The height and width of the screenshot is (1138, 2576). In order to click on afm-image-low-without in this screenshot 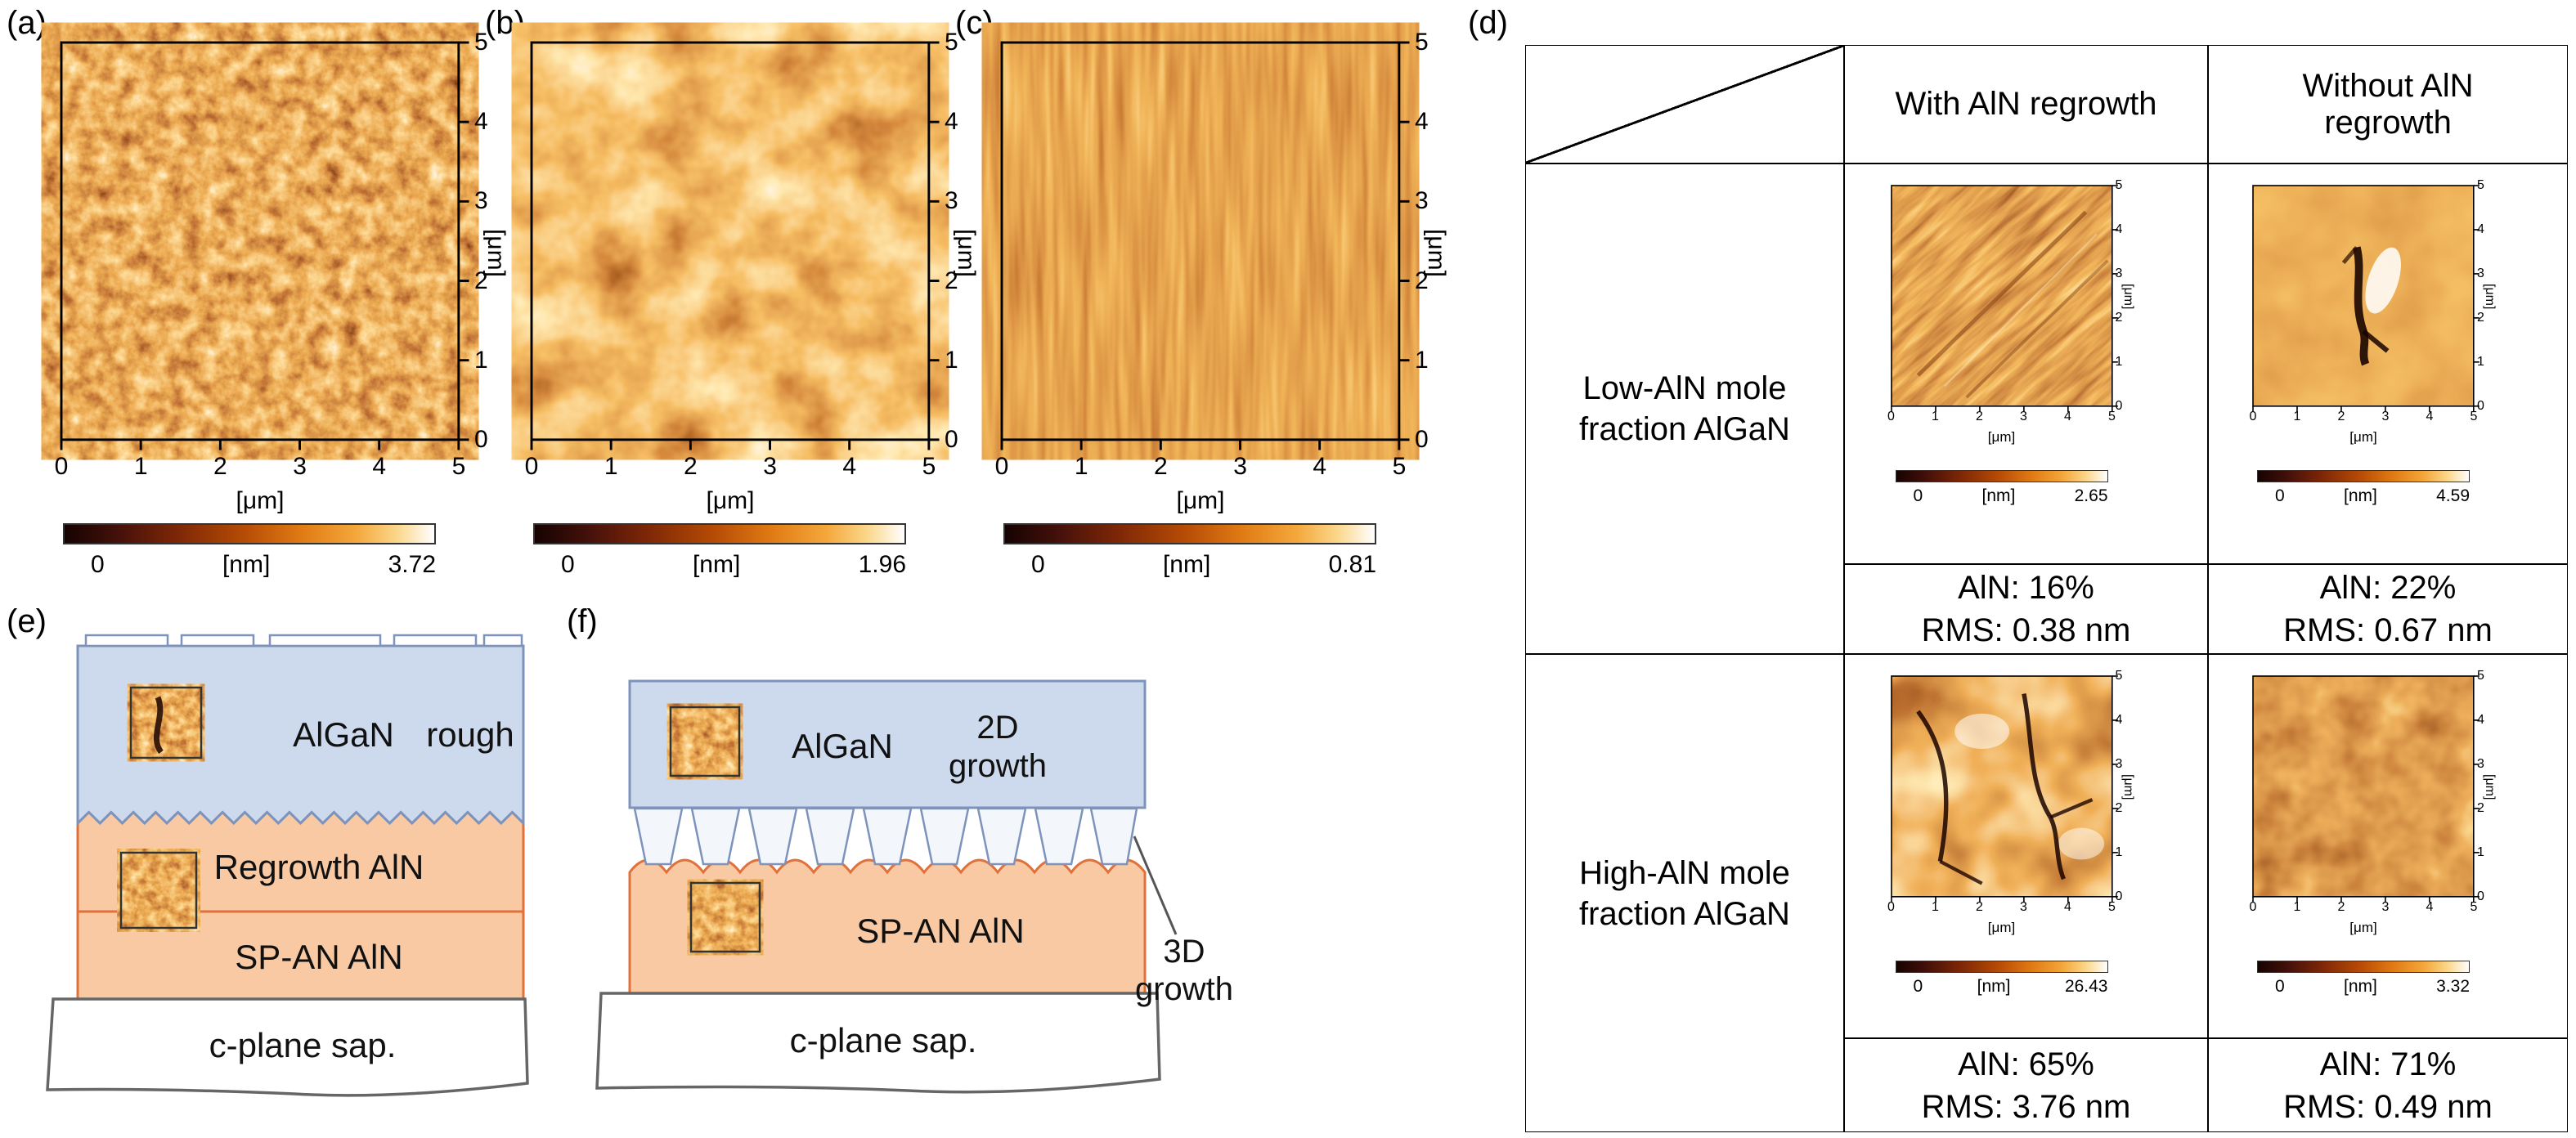, I will do `click(2366, 299)`.